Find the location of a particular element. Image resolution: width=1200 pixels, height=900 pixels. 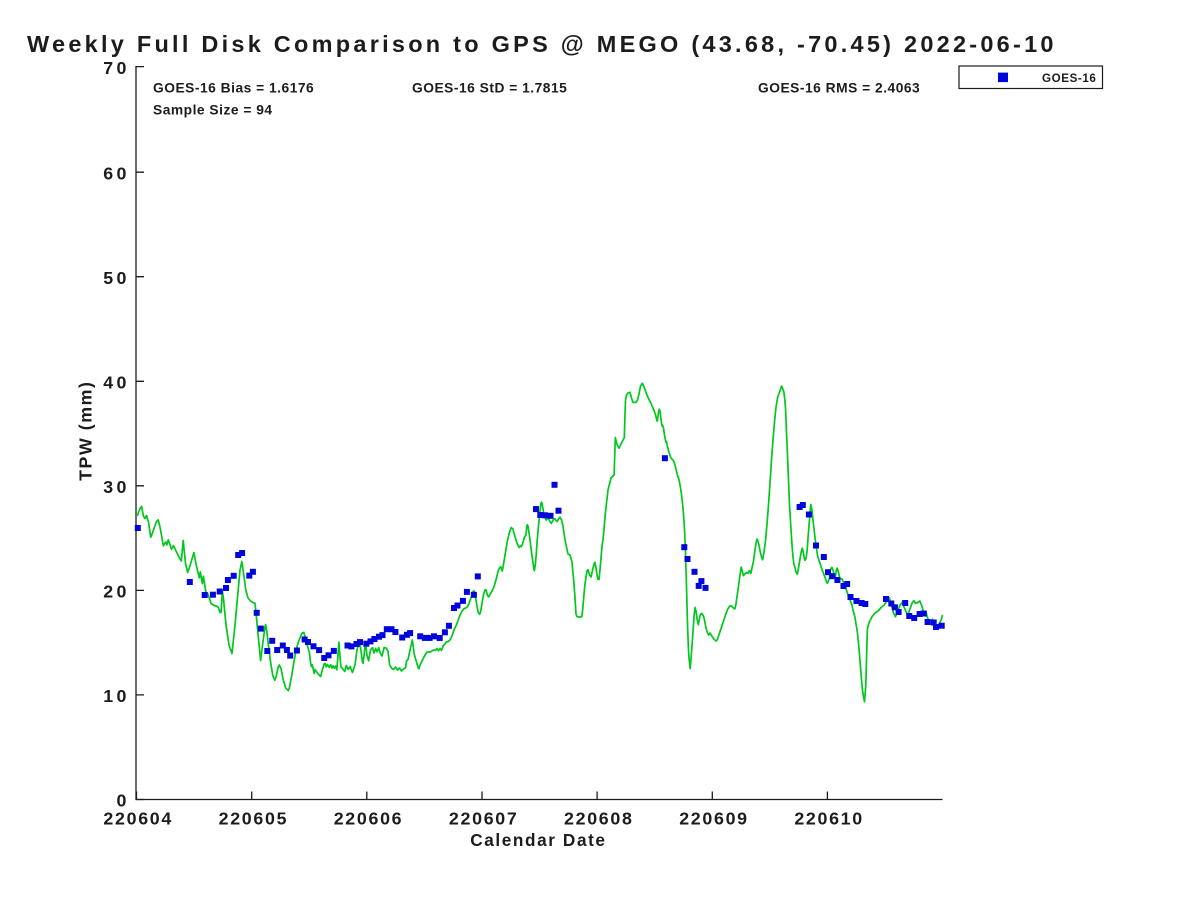

svg-text: 220608 is located at coordinates (599, 819).